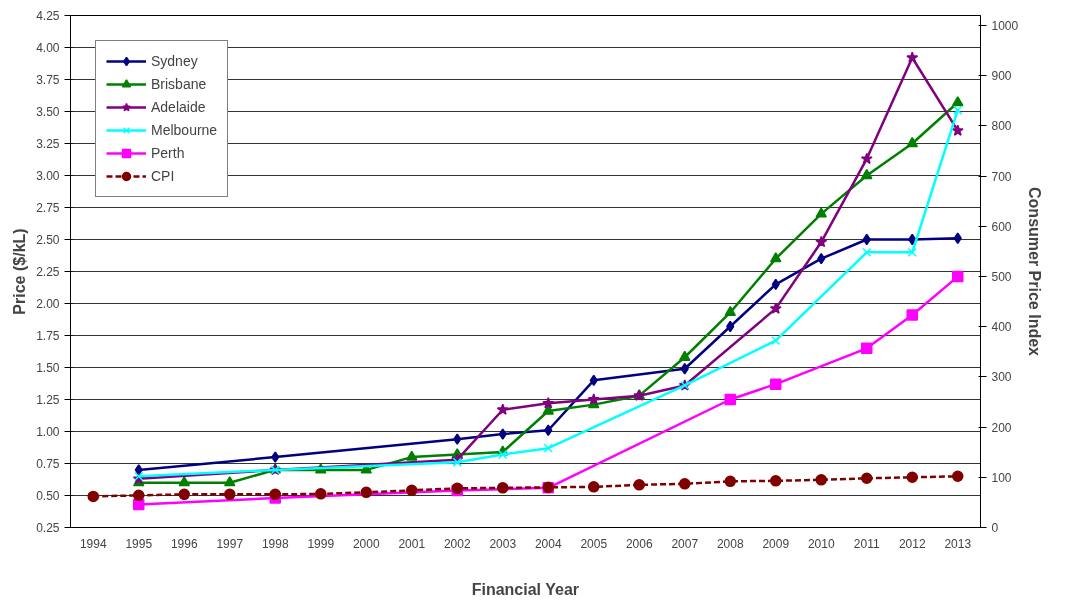 This screenshot has height=603, width=1067. What do you see at coordinates (594, 543) in the screenshot?
I see `x-tick-label: 2005` at bounding box center [594, 543].